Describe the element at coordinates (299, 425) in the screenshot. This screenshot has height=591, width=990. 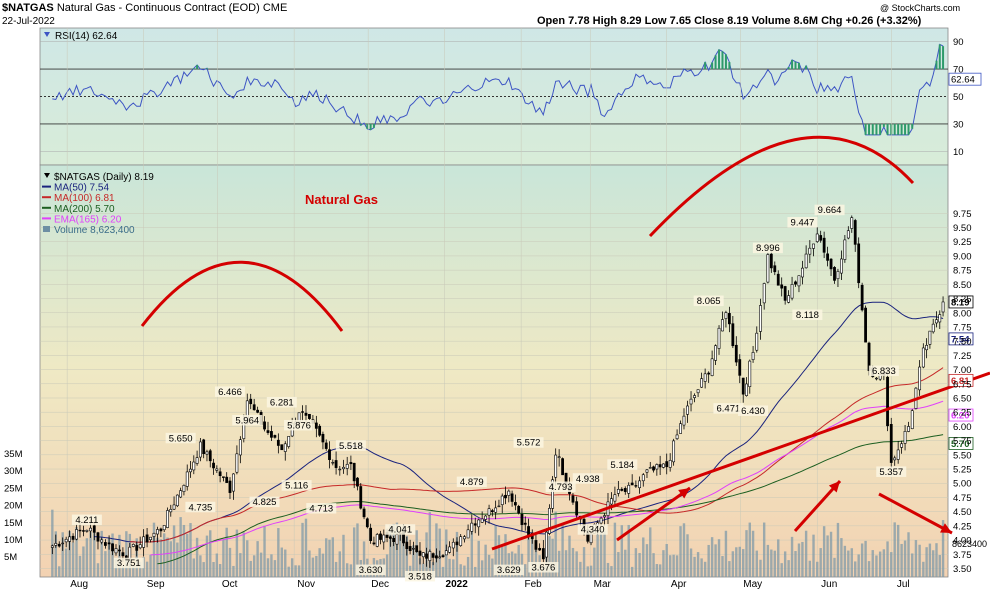
I see `price-annotation: 5.876` at that location.